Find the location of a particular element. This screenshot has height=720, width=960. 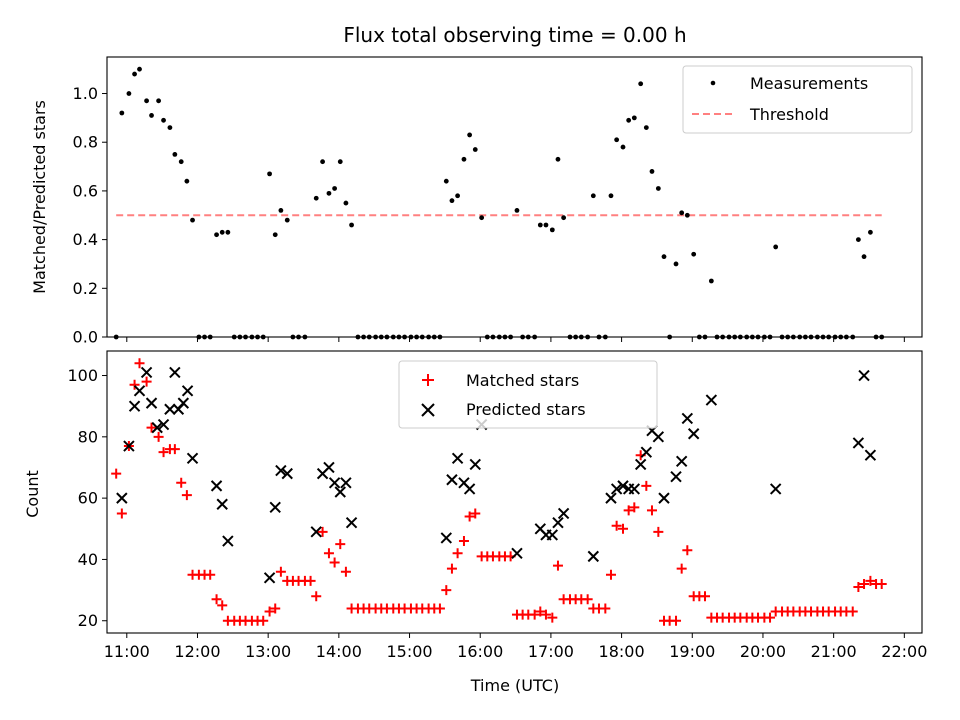

top-legend-box is located at coordinates (797, 99).